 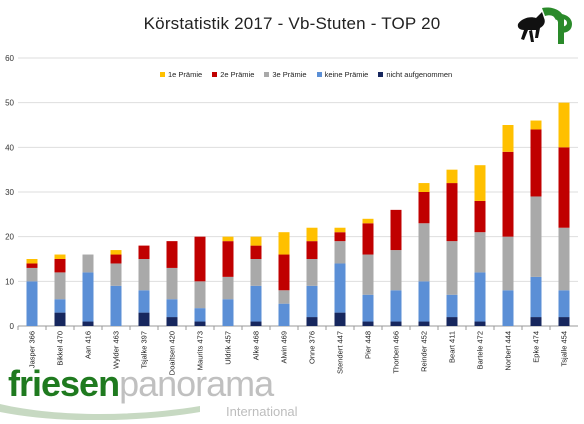 I want to click on x-tick-label: Maurits 473, so click(x=200, y=350).